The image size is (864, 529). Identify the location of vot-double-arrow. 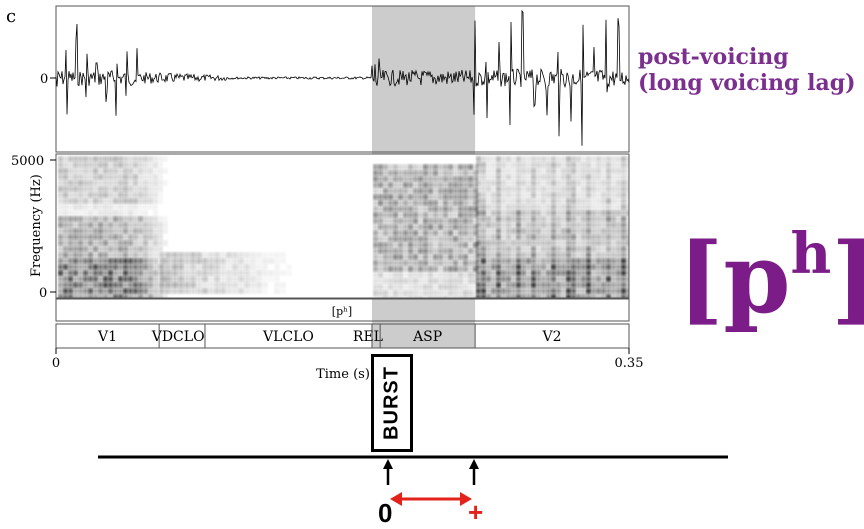
(431, 499).